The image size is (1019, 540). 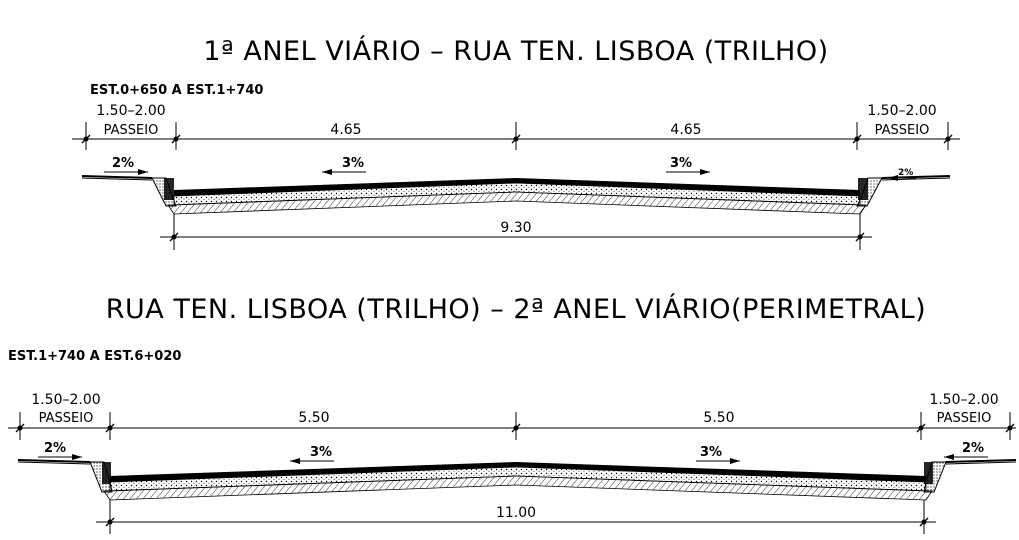 What do you see at coordinates (681, 163) in the screenshot?
I see `section-1-slope-lane-right: 3%` at bounding box center [681, 163].